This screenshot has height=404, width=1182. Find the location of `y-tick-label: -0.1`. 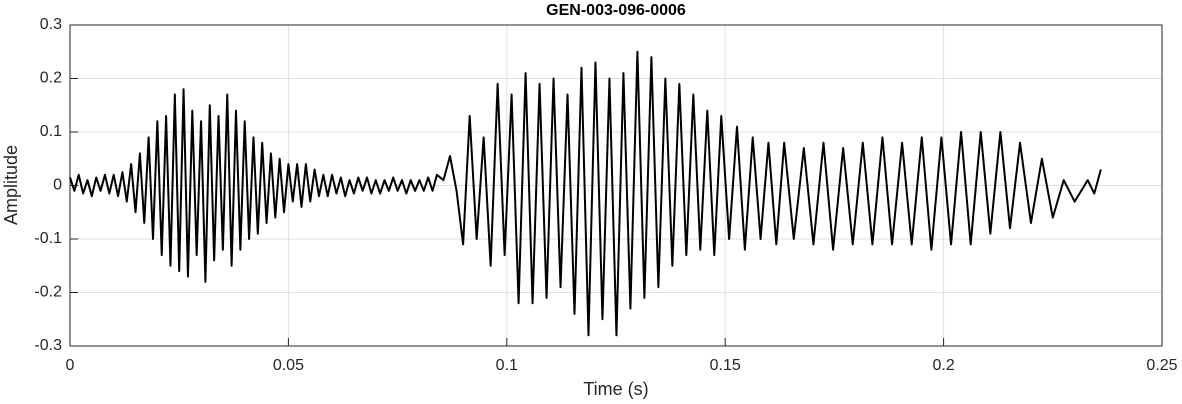

y-tick-label: -0.1 is located at coordinates (48, 238).